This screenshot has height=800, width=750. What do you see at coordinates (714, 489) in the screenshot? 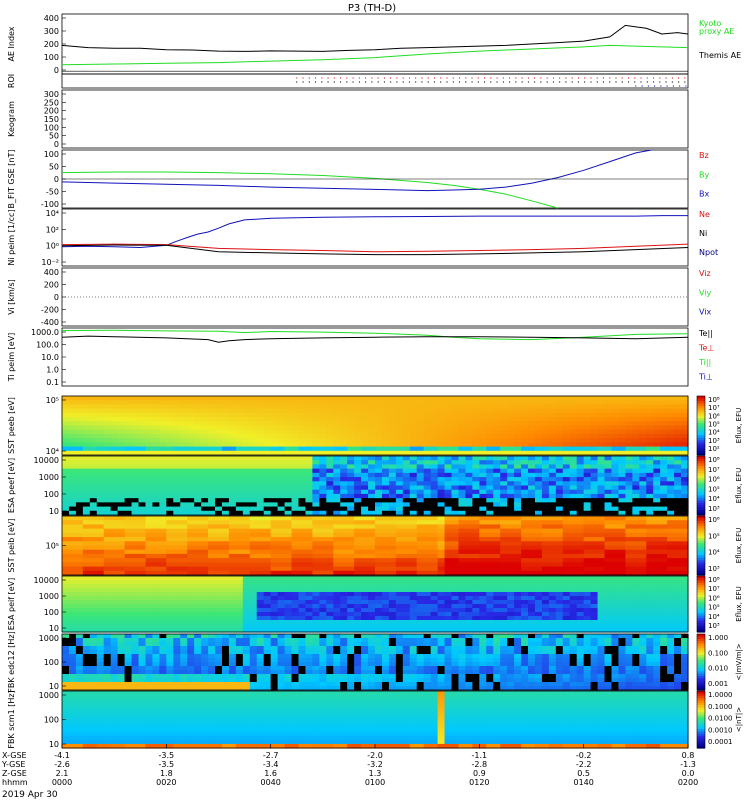
I see `colorbar-tick-label: 10⁵` at bounding box center [714, 489].